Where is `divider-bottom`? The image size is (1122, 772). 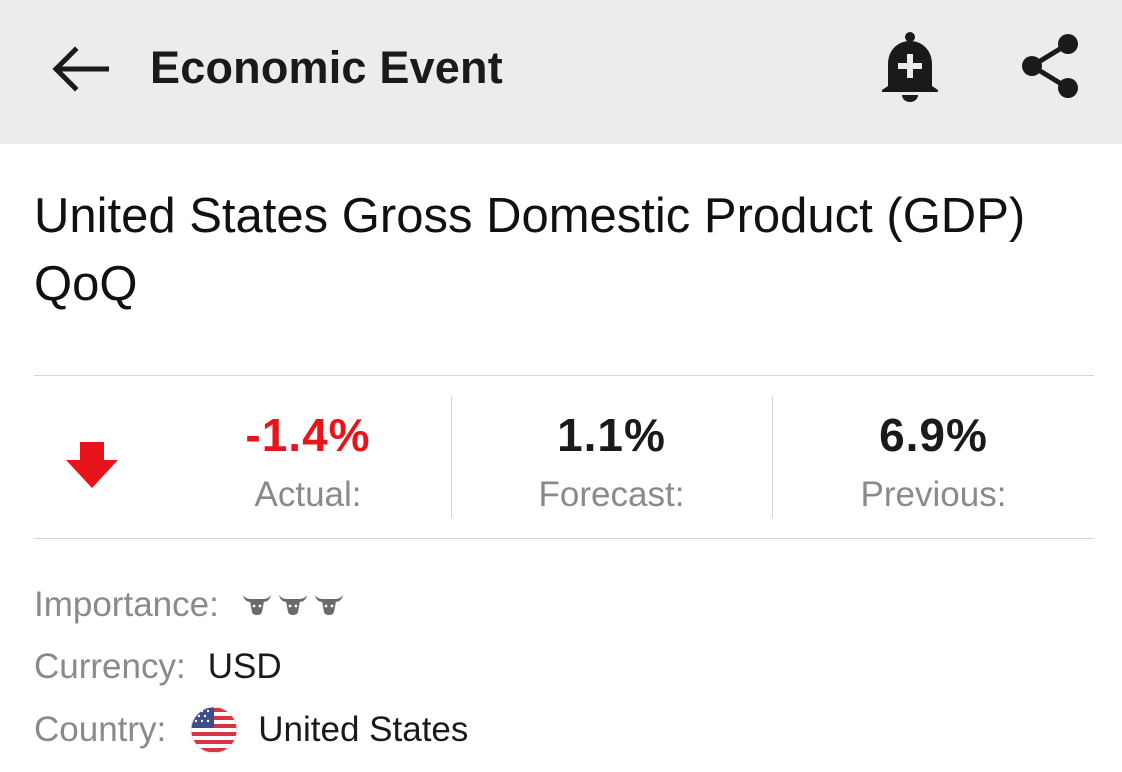 divider-bottom is located at coordinates (564, 538).